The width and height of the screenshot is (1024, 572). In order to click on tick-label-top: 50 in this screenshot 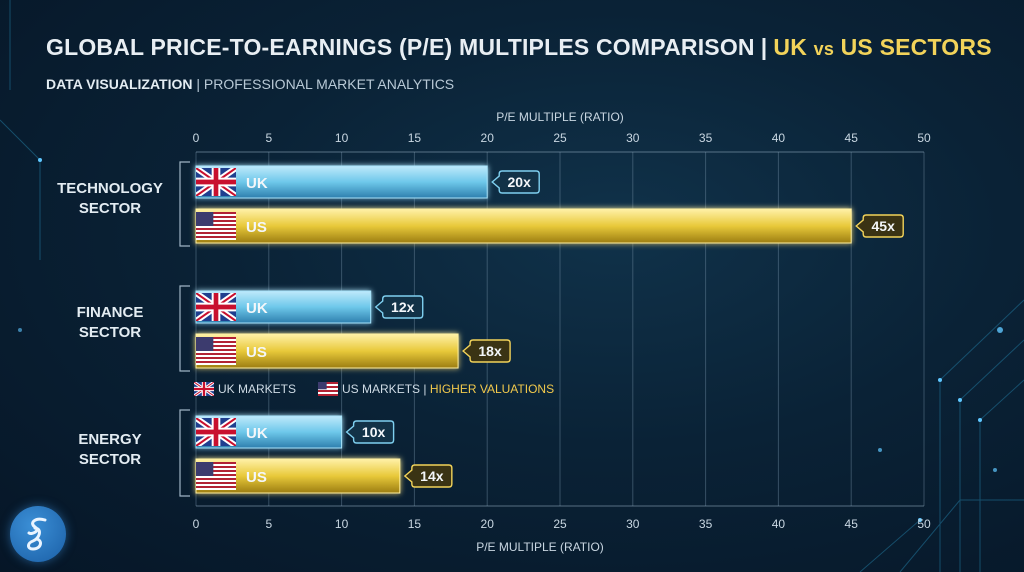, I will do `click(924, 138)`.